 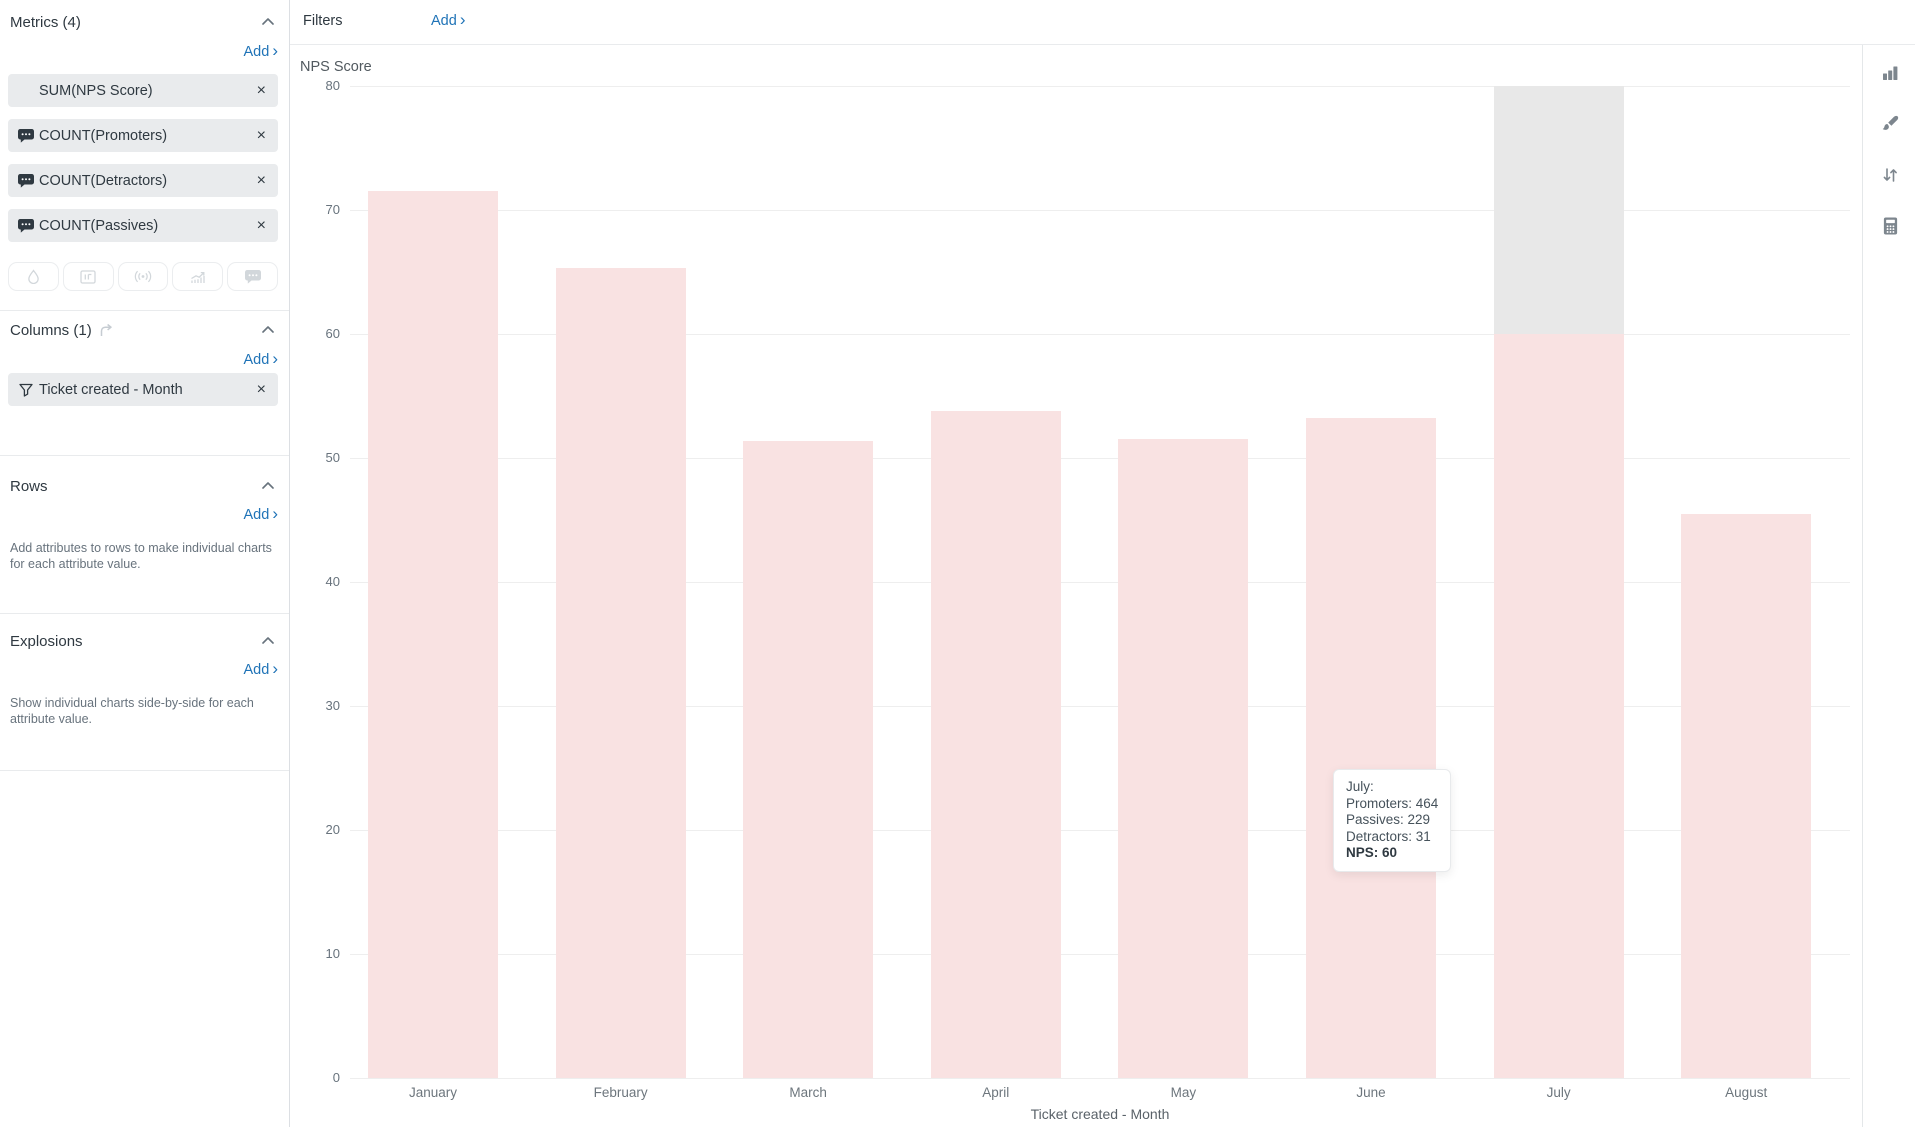 I want to click on y-axis-tick-label: 60, so click(x=332, y=333).